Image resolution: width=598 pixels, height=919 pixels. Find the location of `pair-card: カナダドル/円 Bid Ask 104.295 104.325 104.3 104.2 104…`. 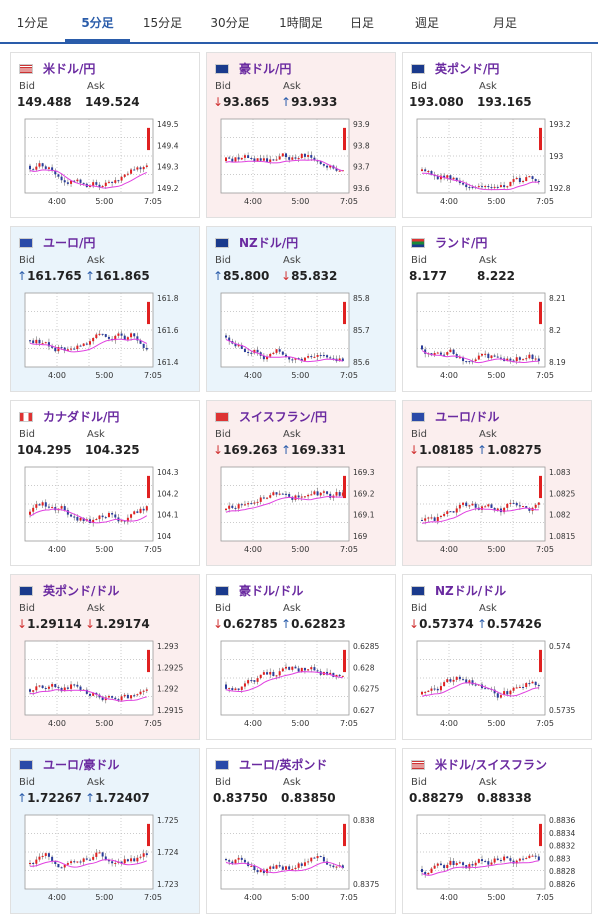

pair-card: カナダドル/円 Bid Ask 104.295 104.325 104.3 104.2 104… is located at coordinates (105, 483).